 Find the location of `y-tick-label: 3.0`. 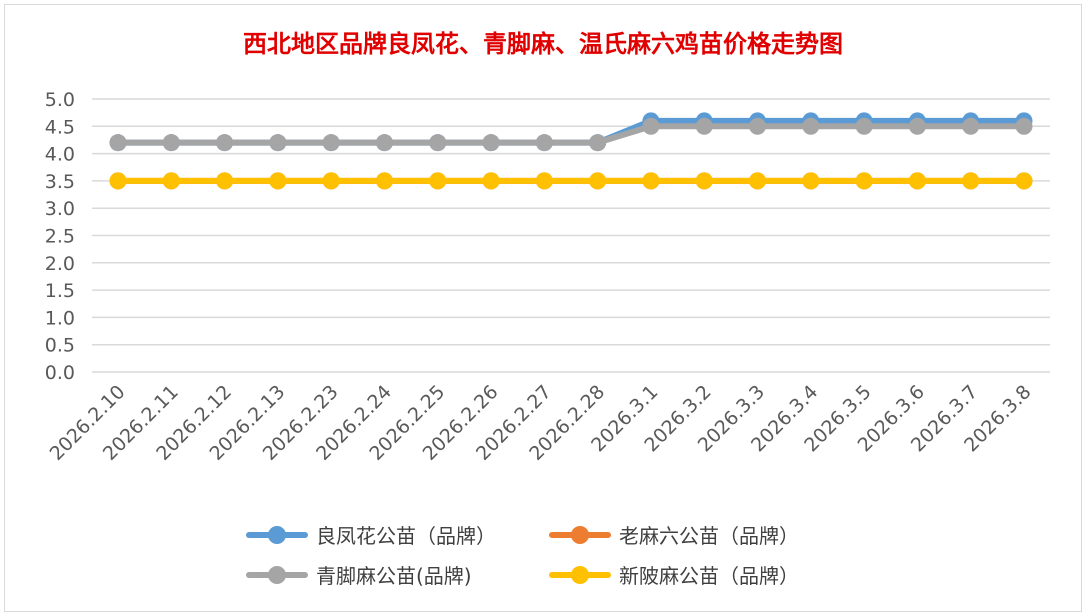

y-tick-label: 3.0 is located at coordinates (60, 209).